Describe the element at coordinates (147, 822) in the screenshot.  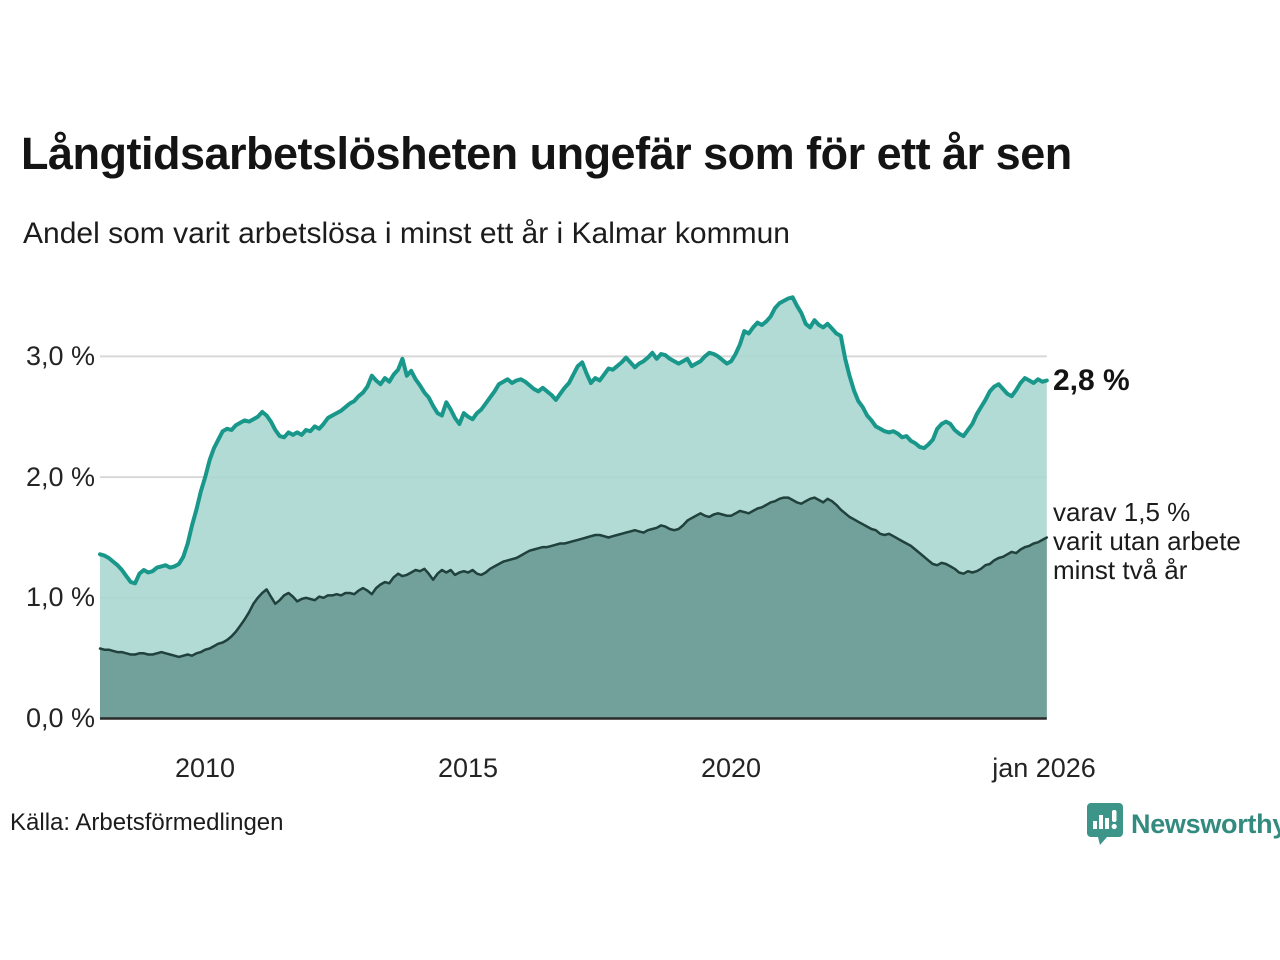
I see `source-caption: Källa: Arbetsförmedlingen` at that location.